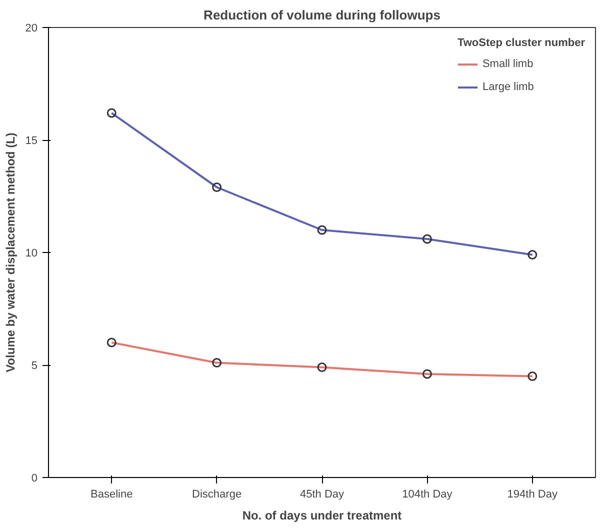  I want to click on x-tick-label: Baseline, so click(111, 494).